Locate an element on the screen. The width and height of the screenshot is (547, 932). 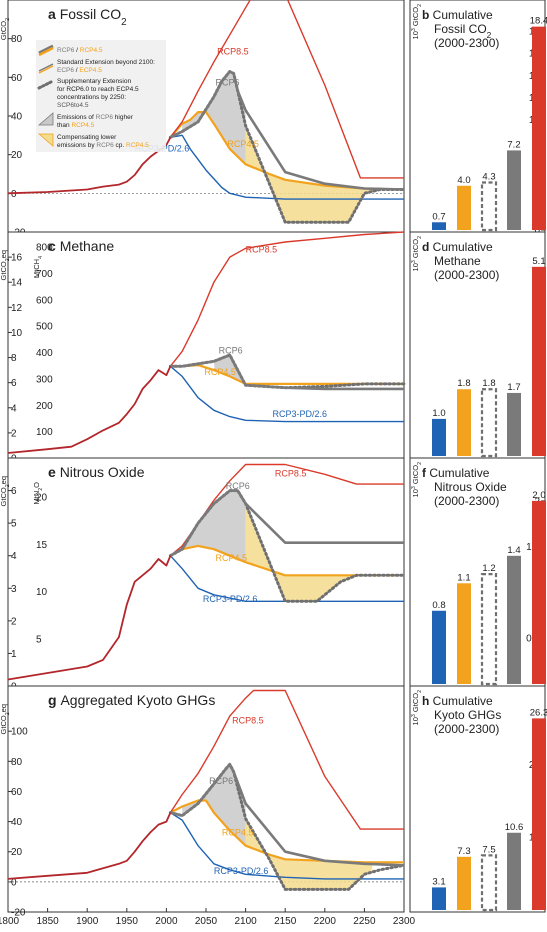
bar-value-label: 7.2 is located at coordinates (513, 144).